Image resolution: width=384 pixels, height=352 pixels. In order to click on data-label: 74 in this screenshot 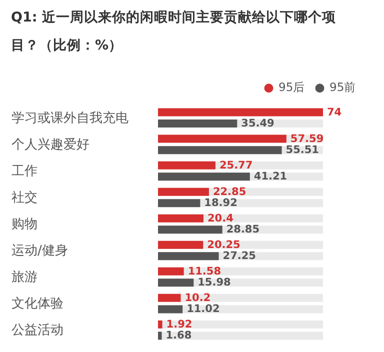, I will do `click(334, 112)`.